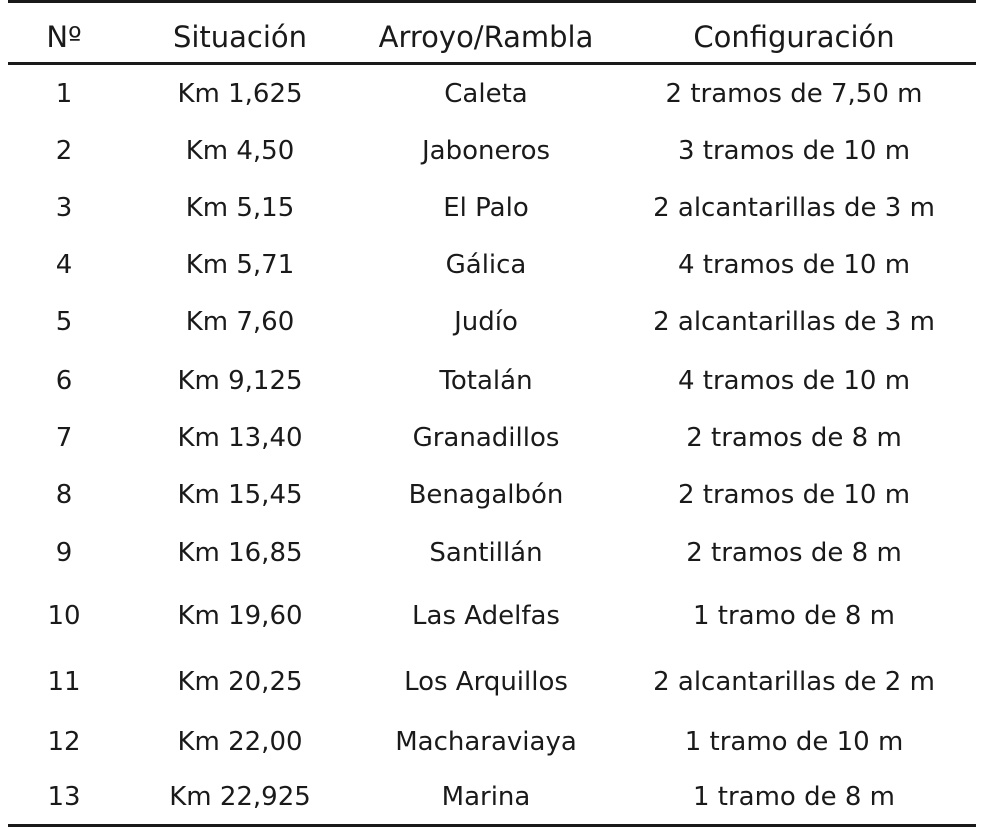 This screenshot has width=984, height=839. Describe the element at coordinates (240, 322) in the screenshot. I see `cell-situacion: Km 7,60` at that location.